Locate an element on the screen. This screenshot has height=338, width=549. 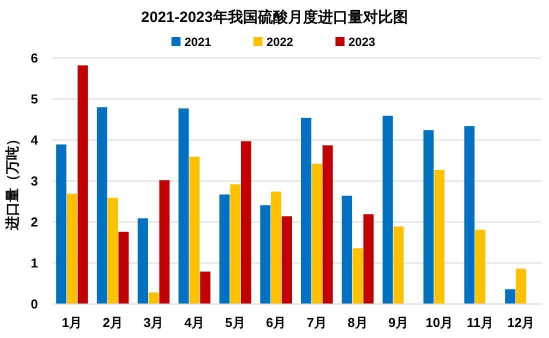
y-tick-label: 1 is located at coordinates (34, 263).